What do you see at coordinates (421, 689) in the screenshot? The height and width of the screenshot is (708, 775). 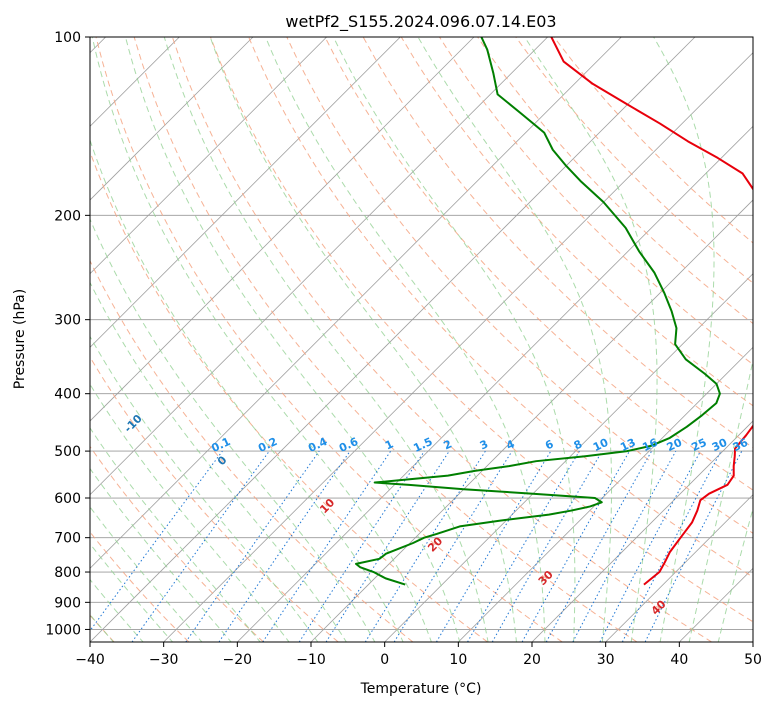 I see `x-axis-label: Temperature (°C)` at bounding box center [421, 689].